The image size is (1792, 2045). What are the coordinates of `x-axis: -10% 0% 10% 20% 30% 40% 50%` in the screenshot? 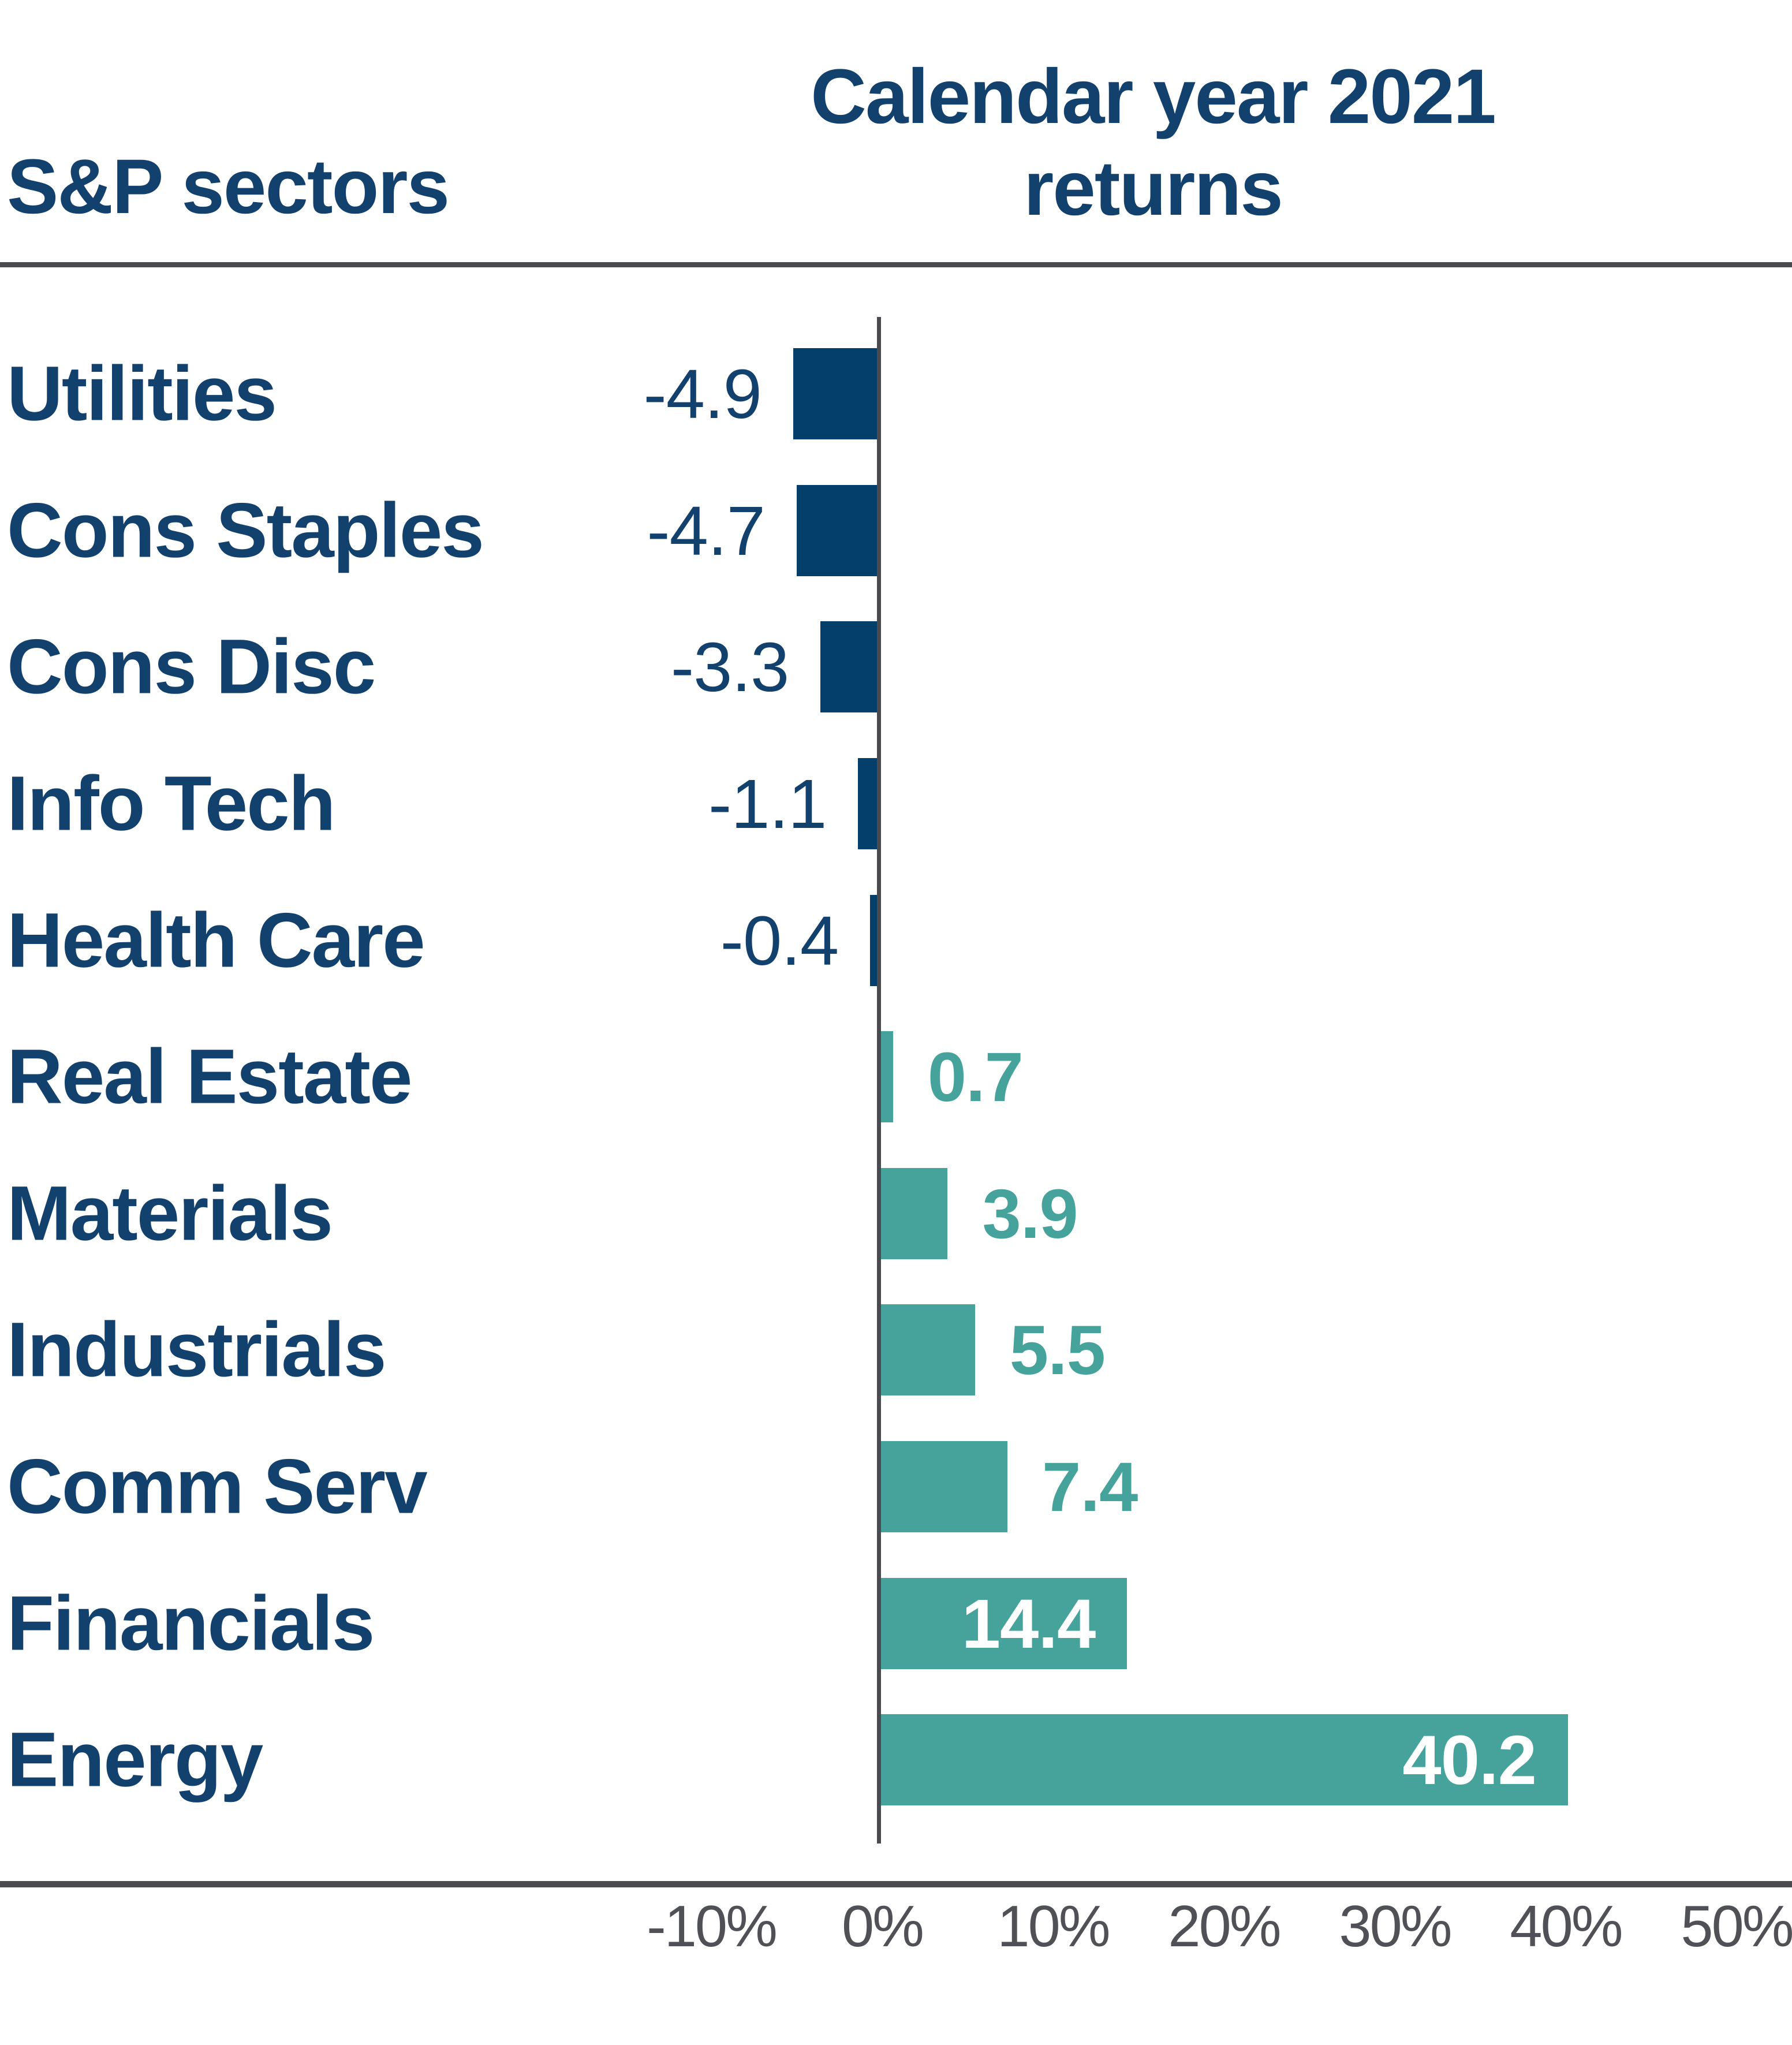 It's located at (896, 1946).